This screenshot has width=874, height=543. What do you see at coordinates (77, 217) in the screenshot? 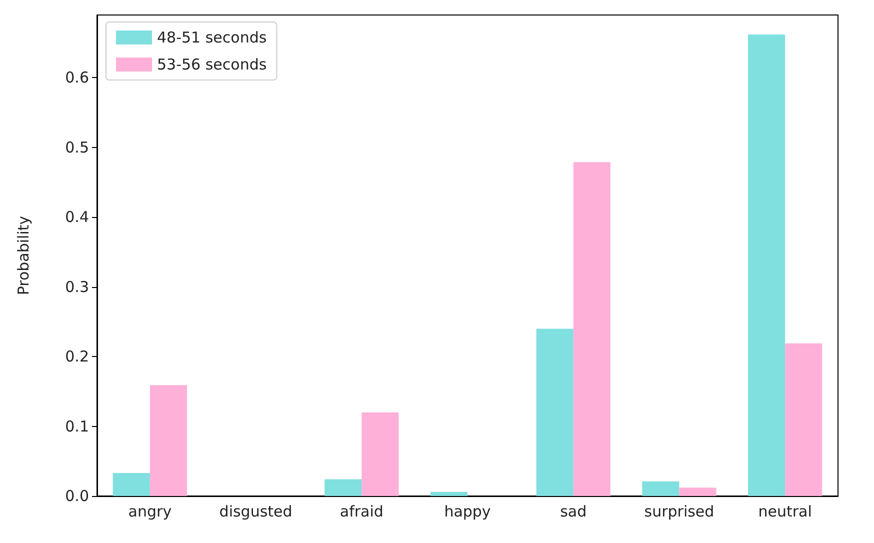
I see `y-tick-label: 0.4` at bounding box center [77, 217].